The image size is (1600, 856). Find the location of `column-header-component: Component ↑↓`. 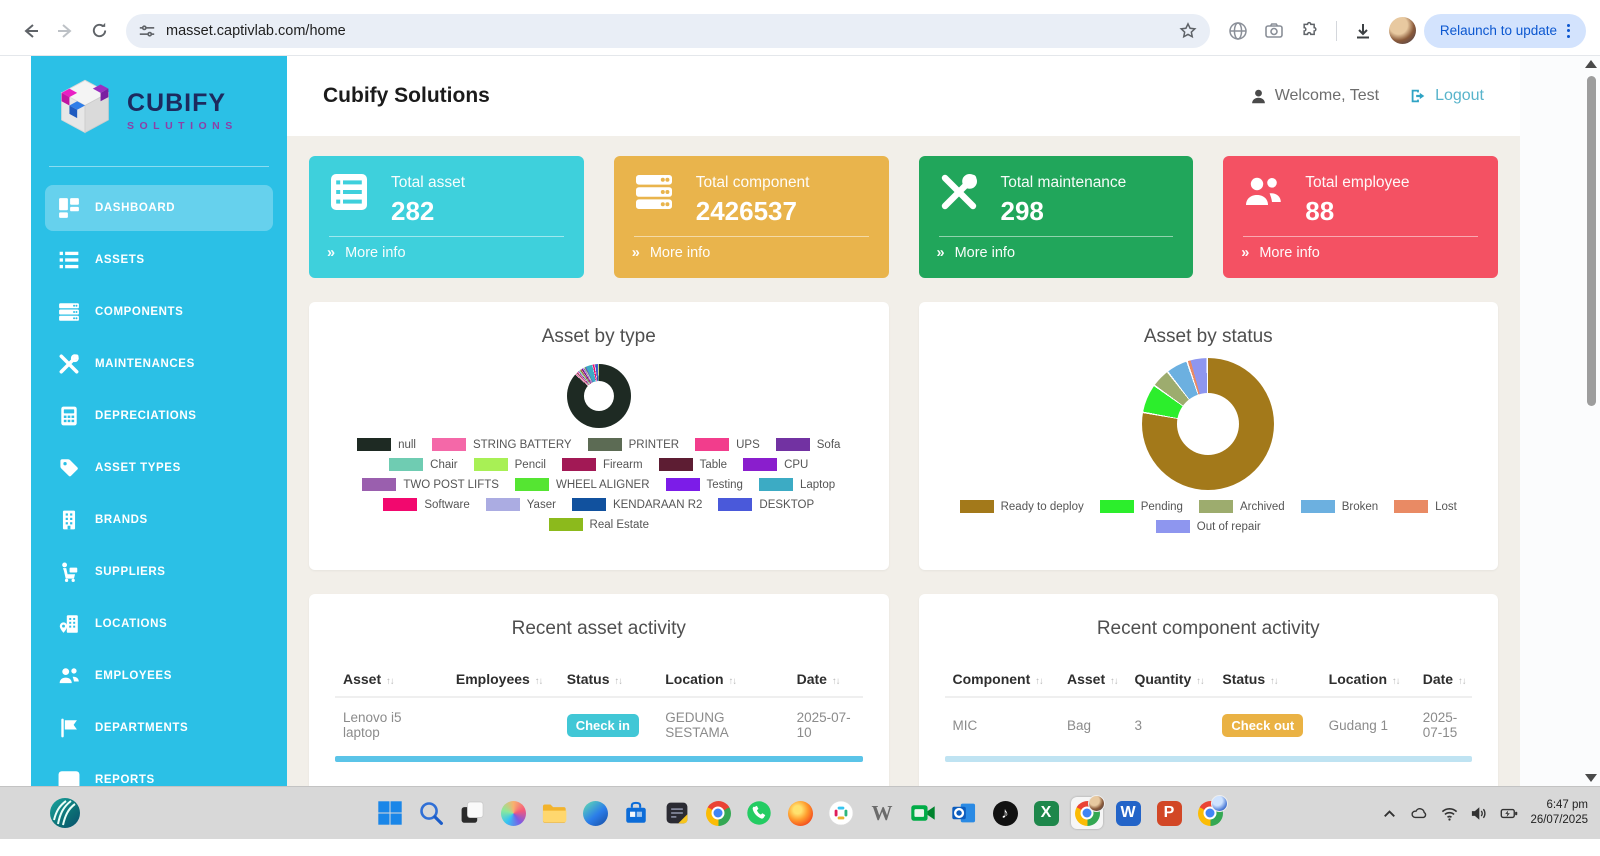

column-header-component: Component ↑↓ is located at coordinates (1001, 680).